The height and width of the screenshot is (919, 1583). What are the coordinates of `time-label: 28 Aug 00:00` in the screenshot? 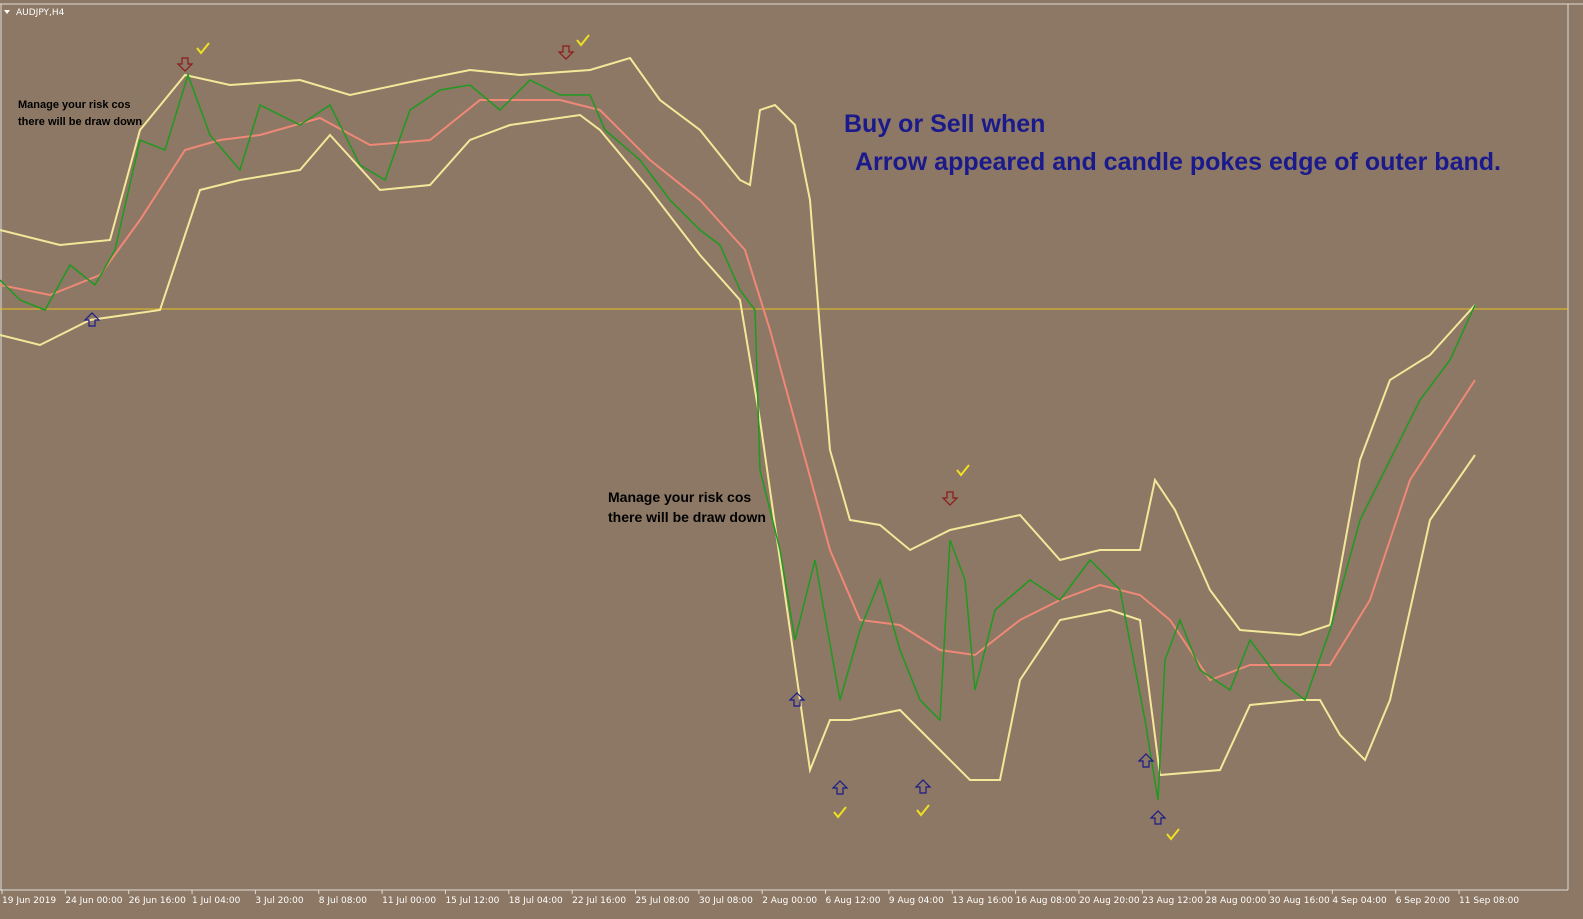 It's located at (1236, 901).